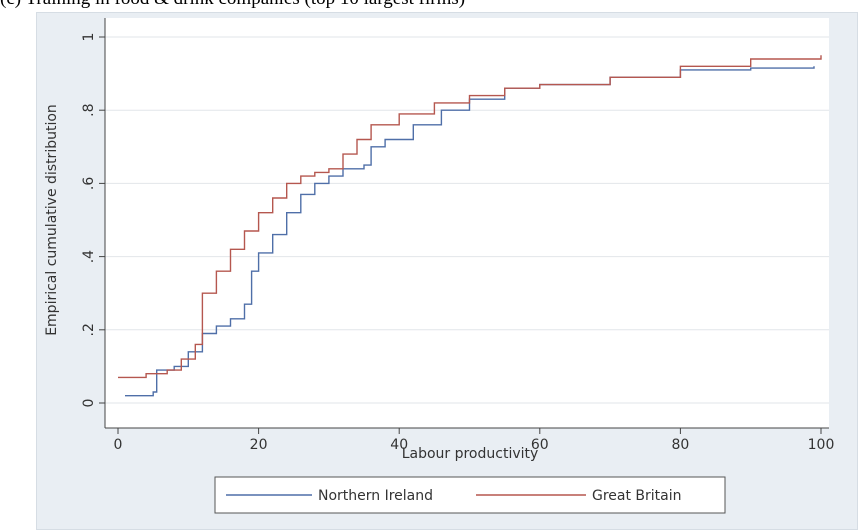 The height and width of the screenshot is (531, 865). Describe the element at coordinates (89, 37) in the screenshot. I see `y-tick-label: 1` at that location.